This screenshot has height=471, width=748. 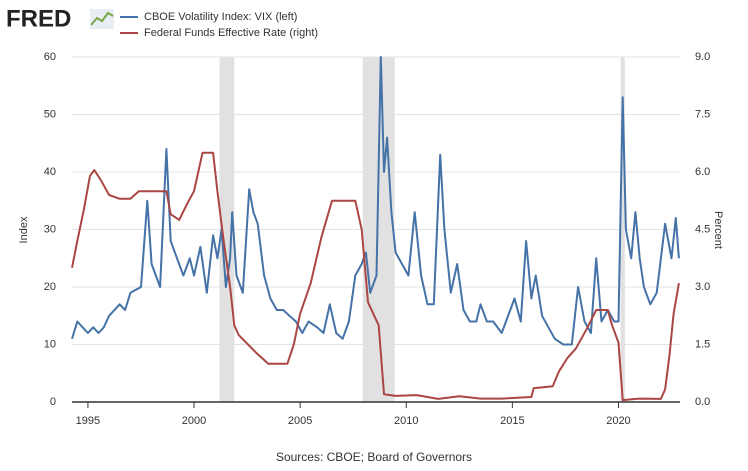 What do you see at coordinates (406, 421) in the screenshot?
I see `x-tick-label: 2010` at bounding box center [406, 421].